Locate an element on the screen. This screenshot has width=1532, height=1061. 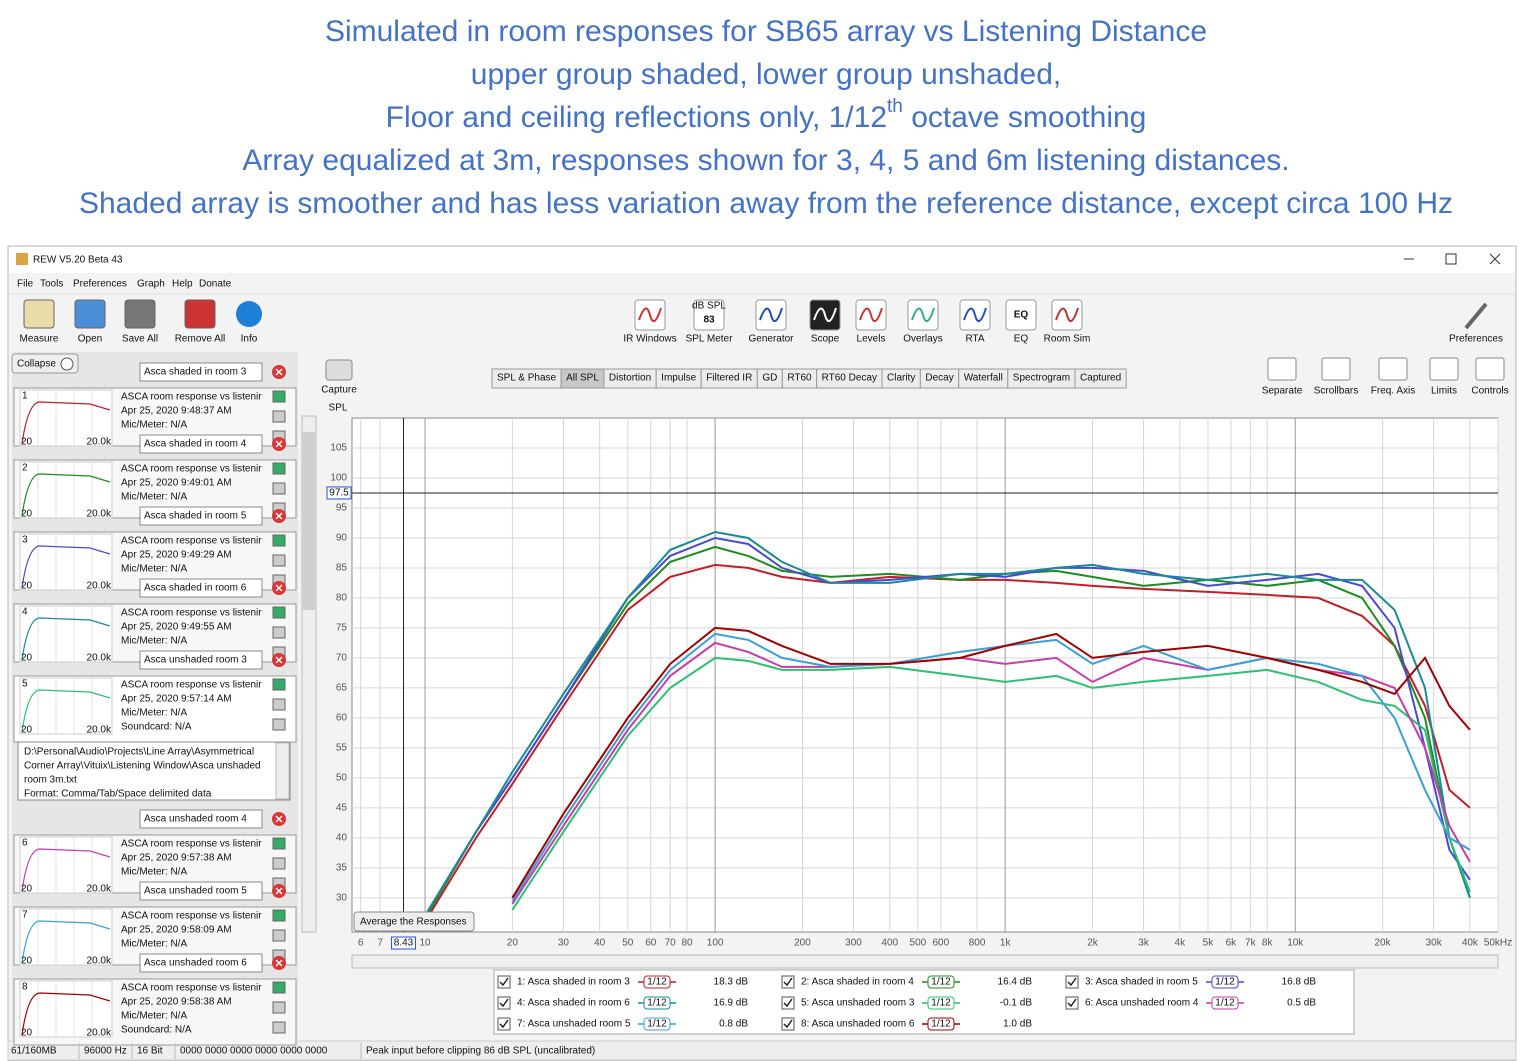
maximize-button is located at coordinates (1451, 259).